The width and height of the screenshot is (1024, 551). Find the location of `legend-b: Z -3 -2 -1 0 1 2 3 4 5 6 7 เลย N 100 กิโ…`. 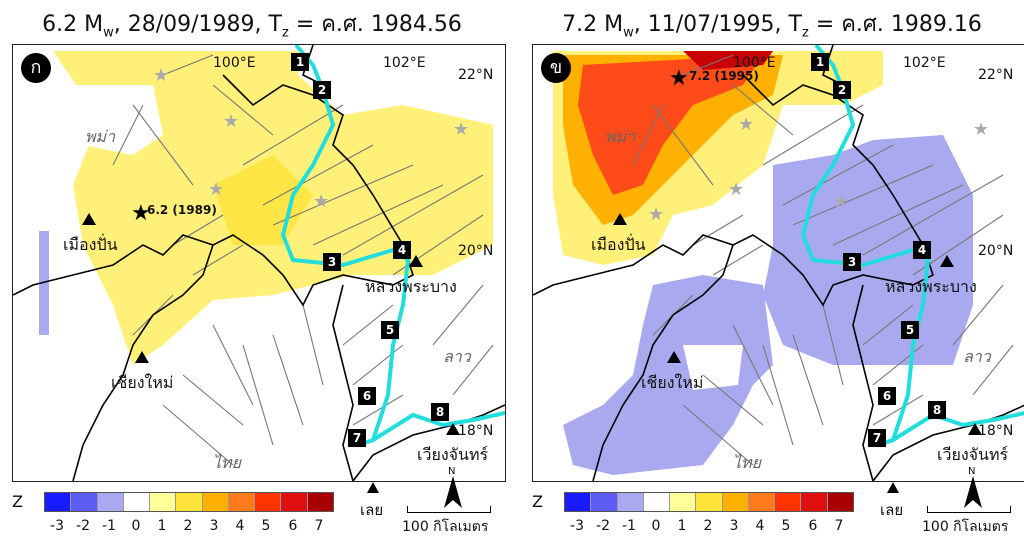

legend-b: Z -3 -2 -1 0 1 2 3 4 5 6 7 เลย N 100 กิโ… is located at coordinates (778, 507).